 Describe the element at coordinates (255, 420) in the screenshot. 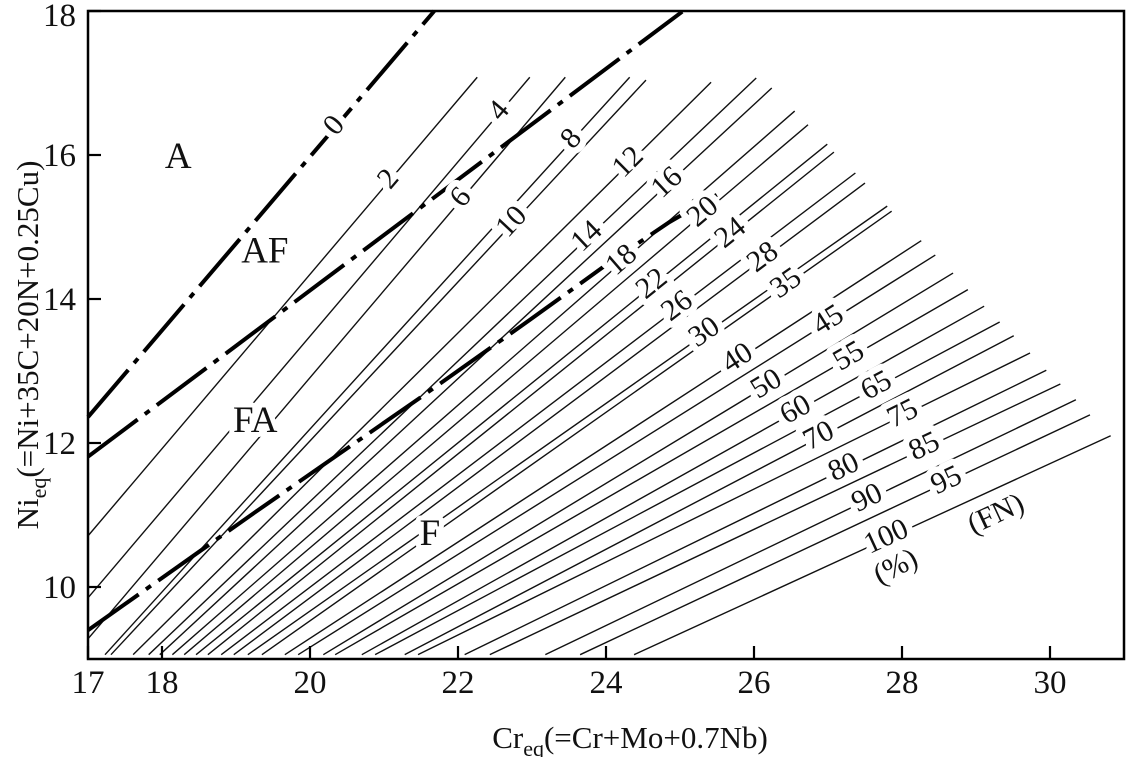

I see `region-label-fa: FA` at that location.